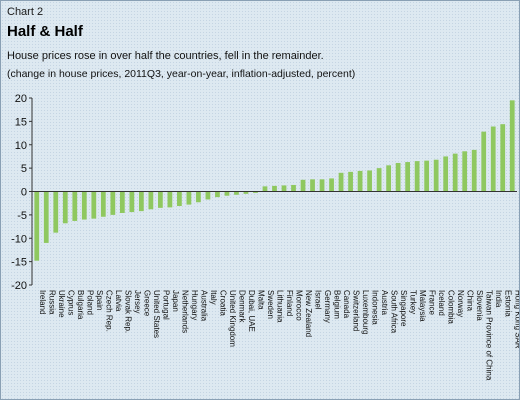  Describe the element at coordinates (137, 302) in the screenshot. I see `x-tick-label: Jersey` at that location.